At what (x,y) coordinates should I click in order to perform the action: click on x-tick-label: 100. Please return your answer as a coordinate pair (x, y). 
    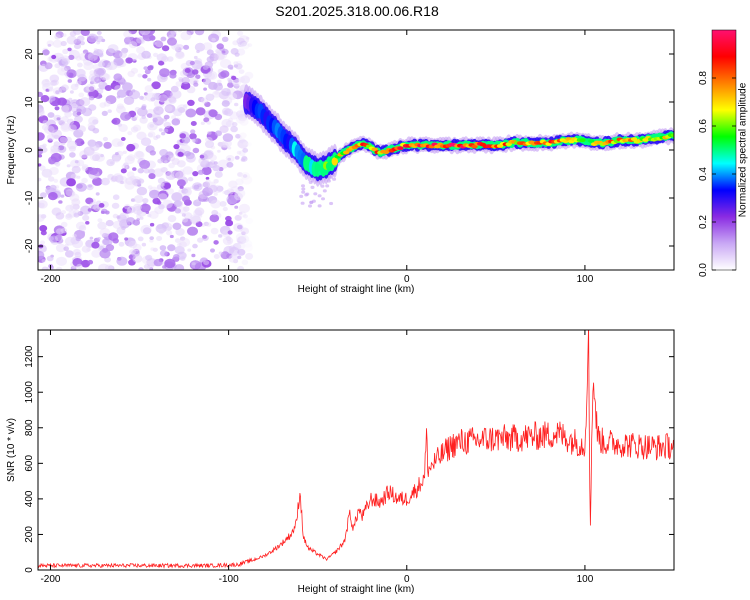
    Looking at the image, I should click on (585, 579).